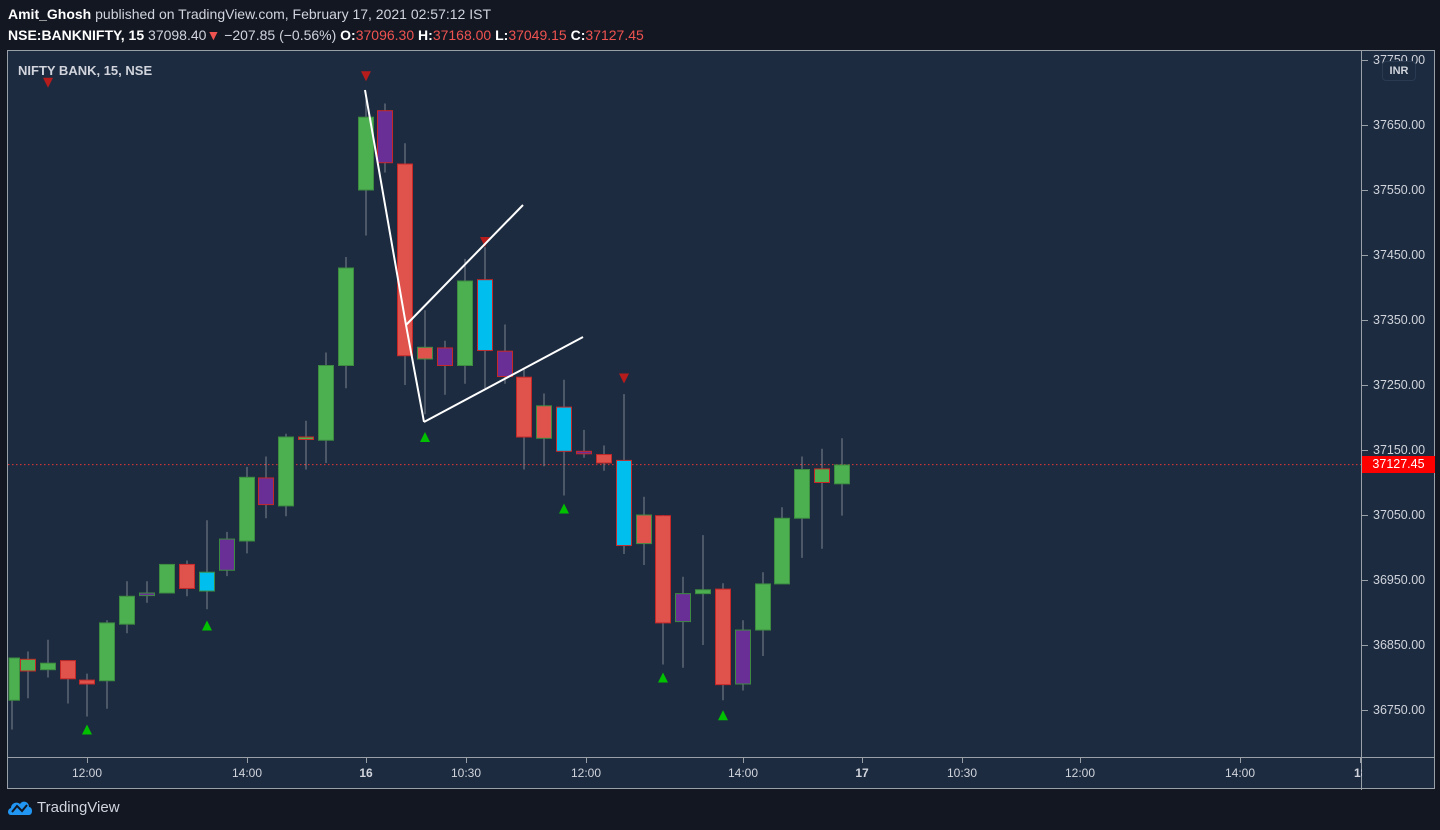  I want to click on time-axis-divider, so click(721, 757).